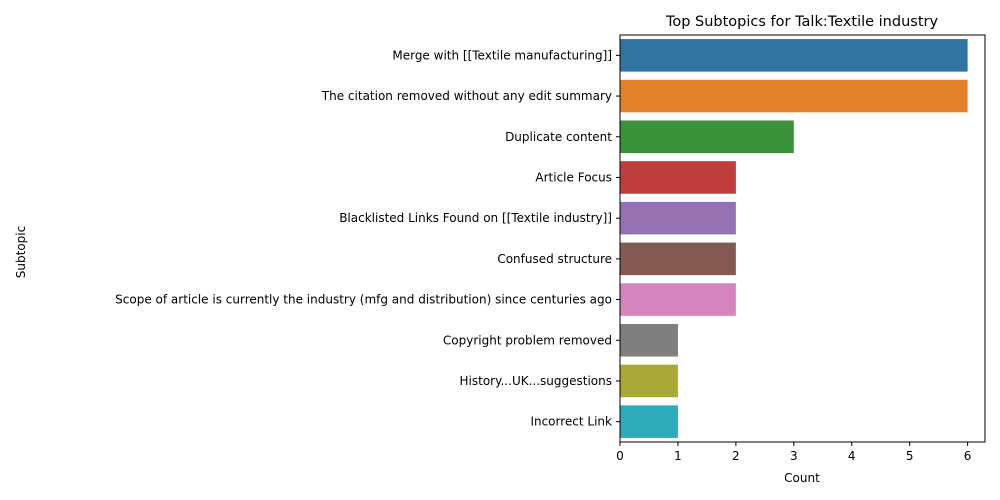  Describe the element at coordinates (802, 22) in the screenshot. I see `chart-title: Top Subtopics for Talk:Textile industry` at that location.